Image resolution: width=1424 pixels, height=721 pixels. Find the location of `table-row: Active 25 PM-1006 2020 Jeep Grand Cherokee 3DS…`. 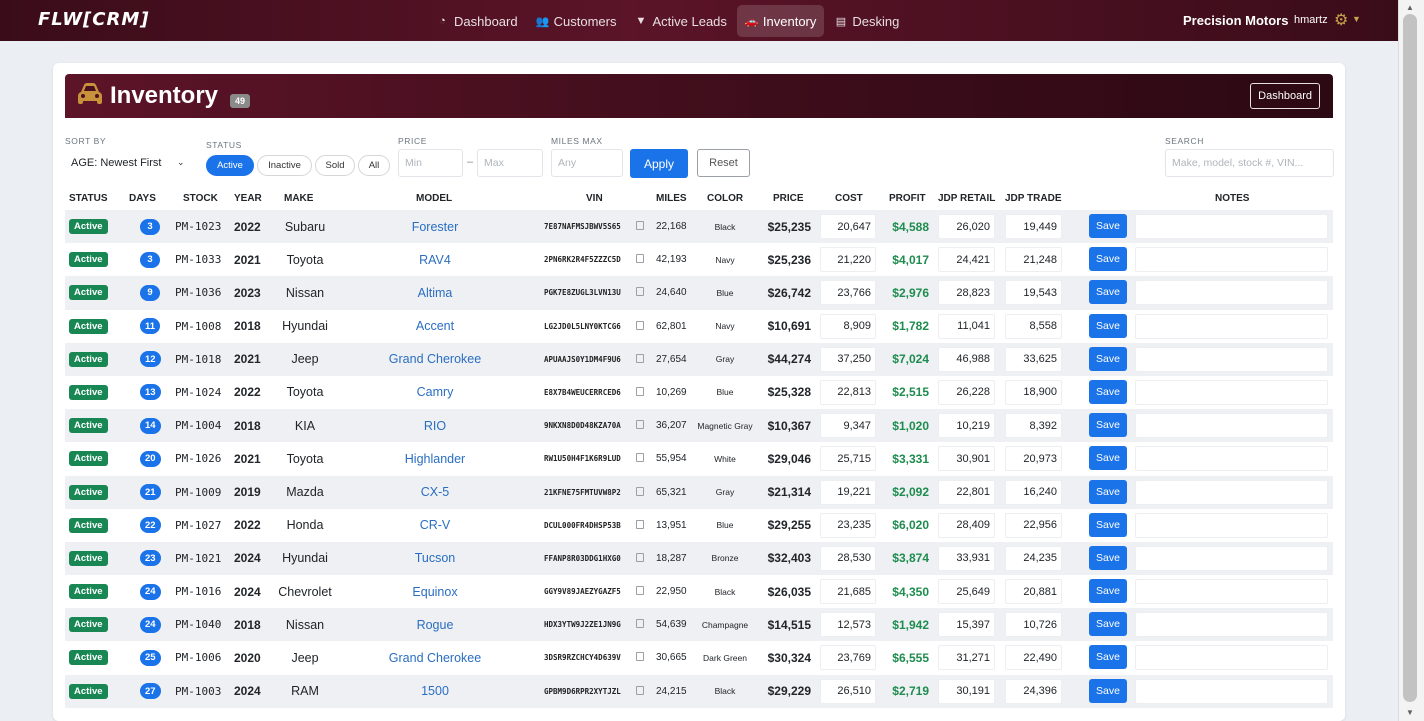

table-row: Active 25 PM-1006 2020 Jeep Grand Cherokee 3DS… is located at coordinates (699, 657).